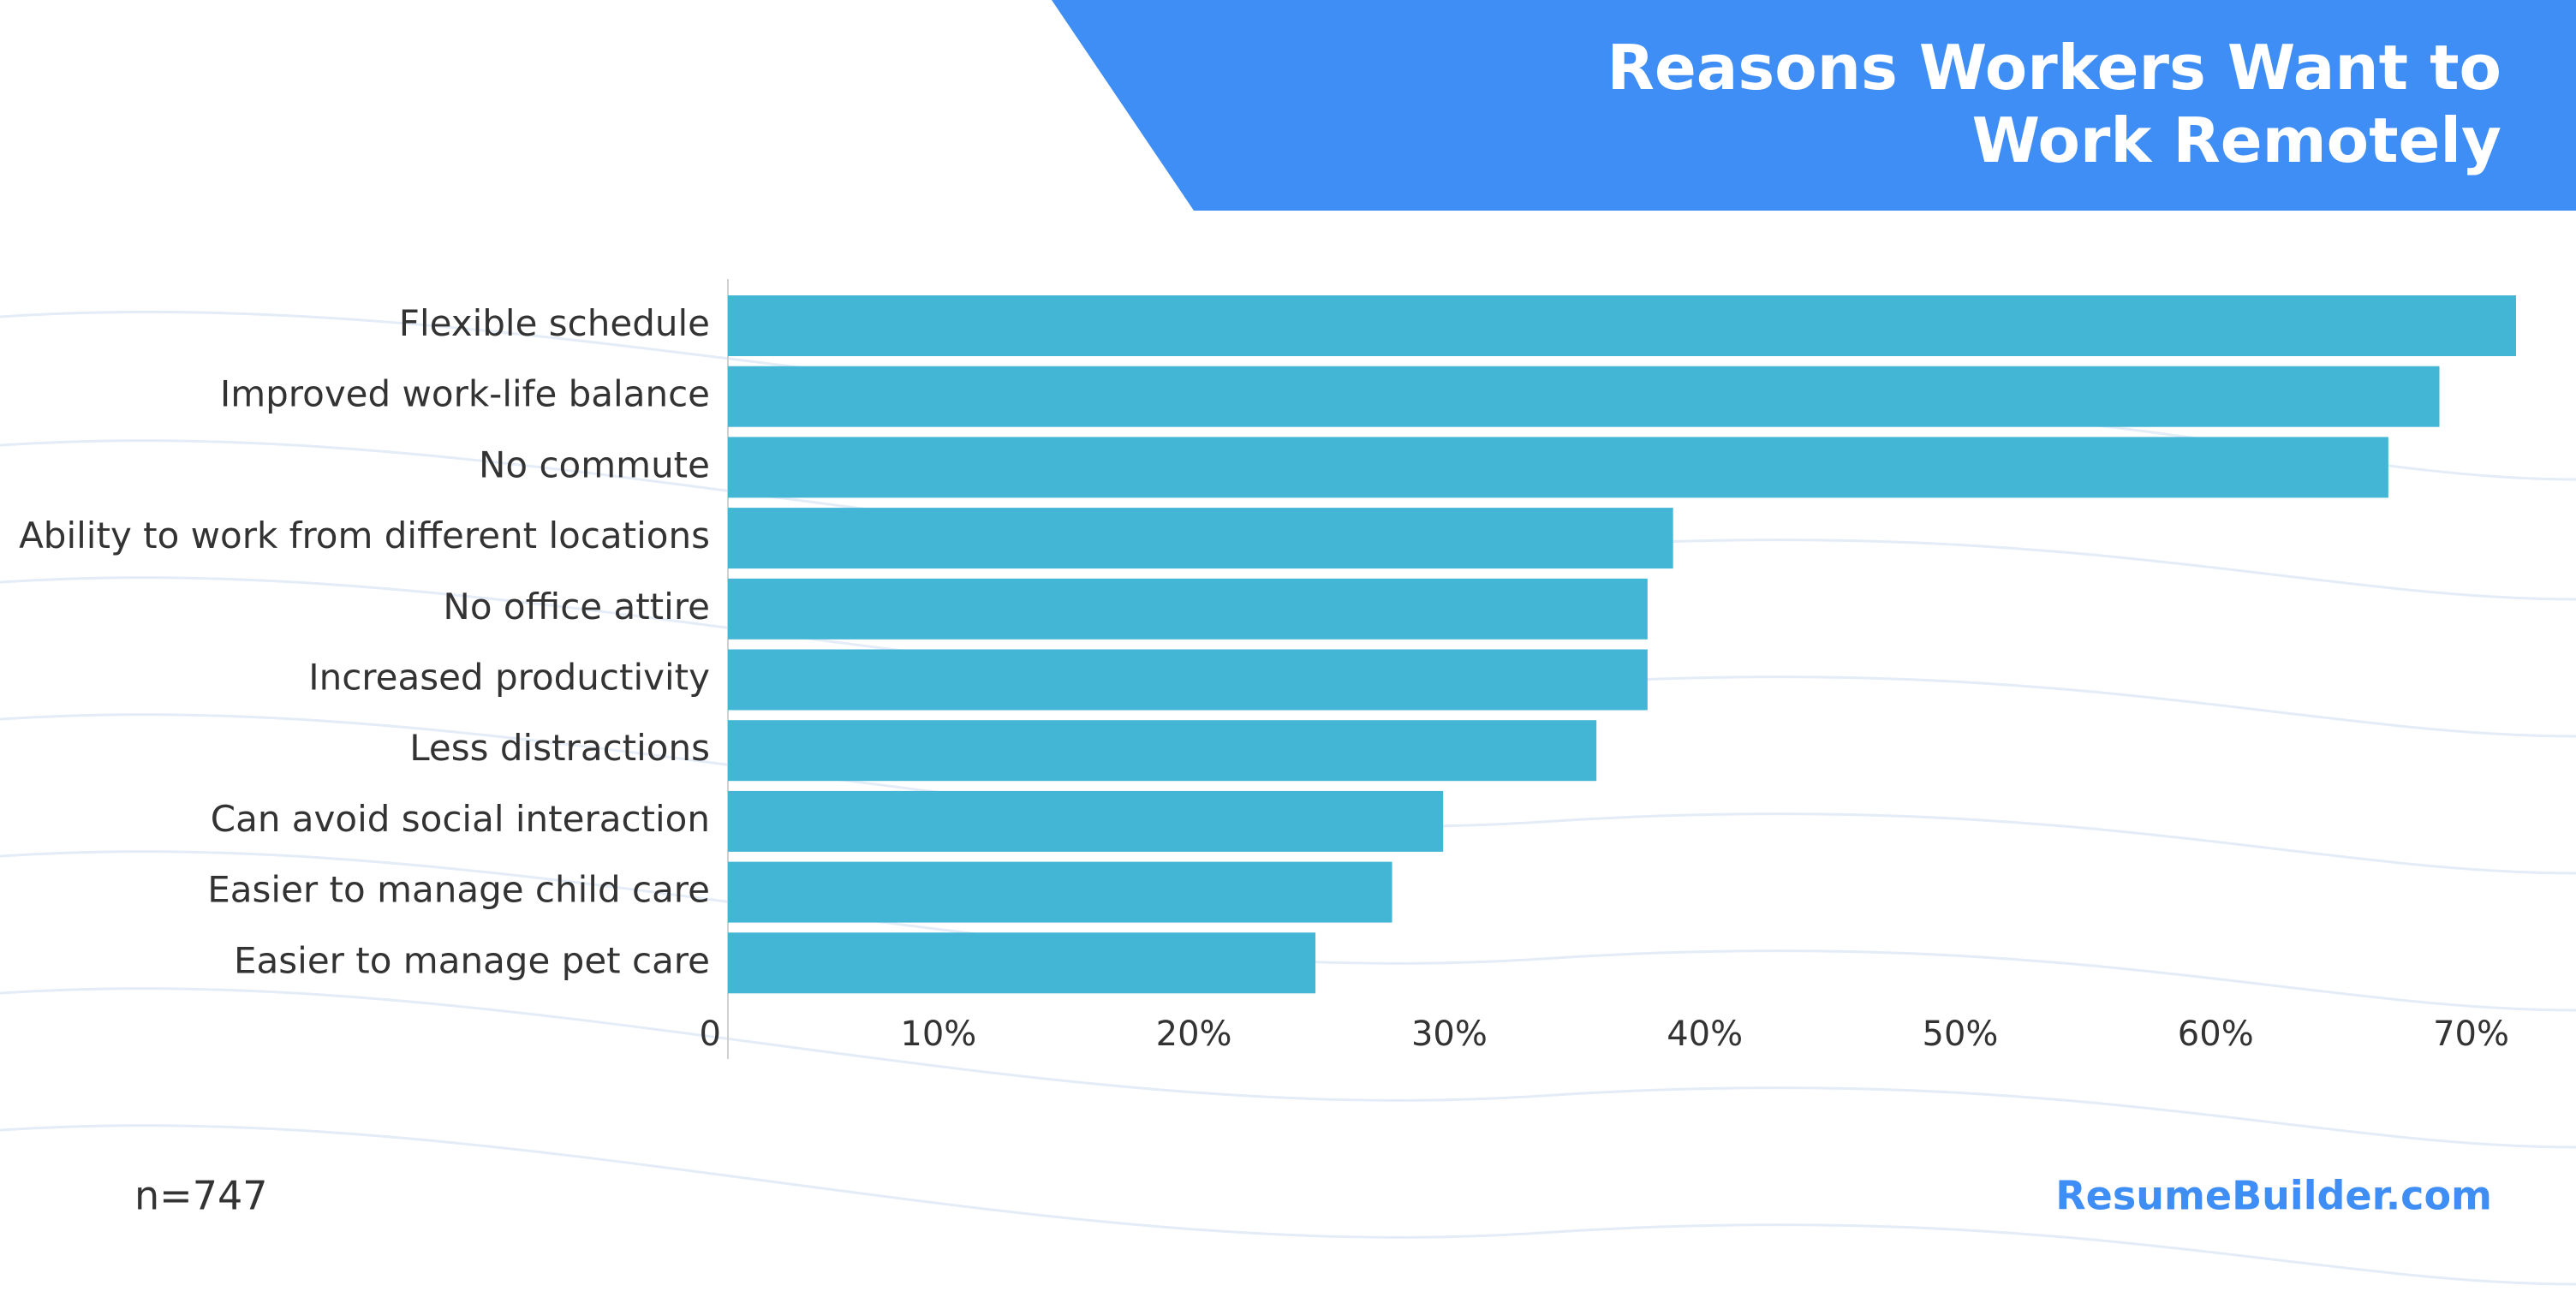  I want to click on y-tick-label: Ability to work from different locations, so click(365, 535).